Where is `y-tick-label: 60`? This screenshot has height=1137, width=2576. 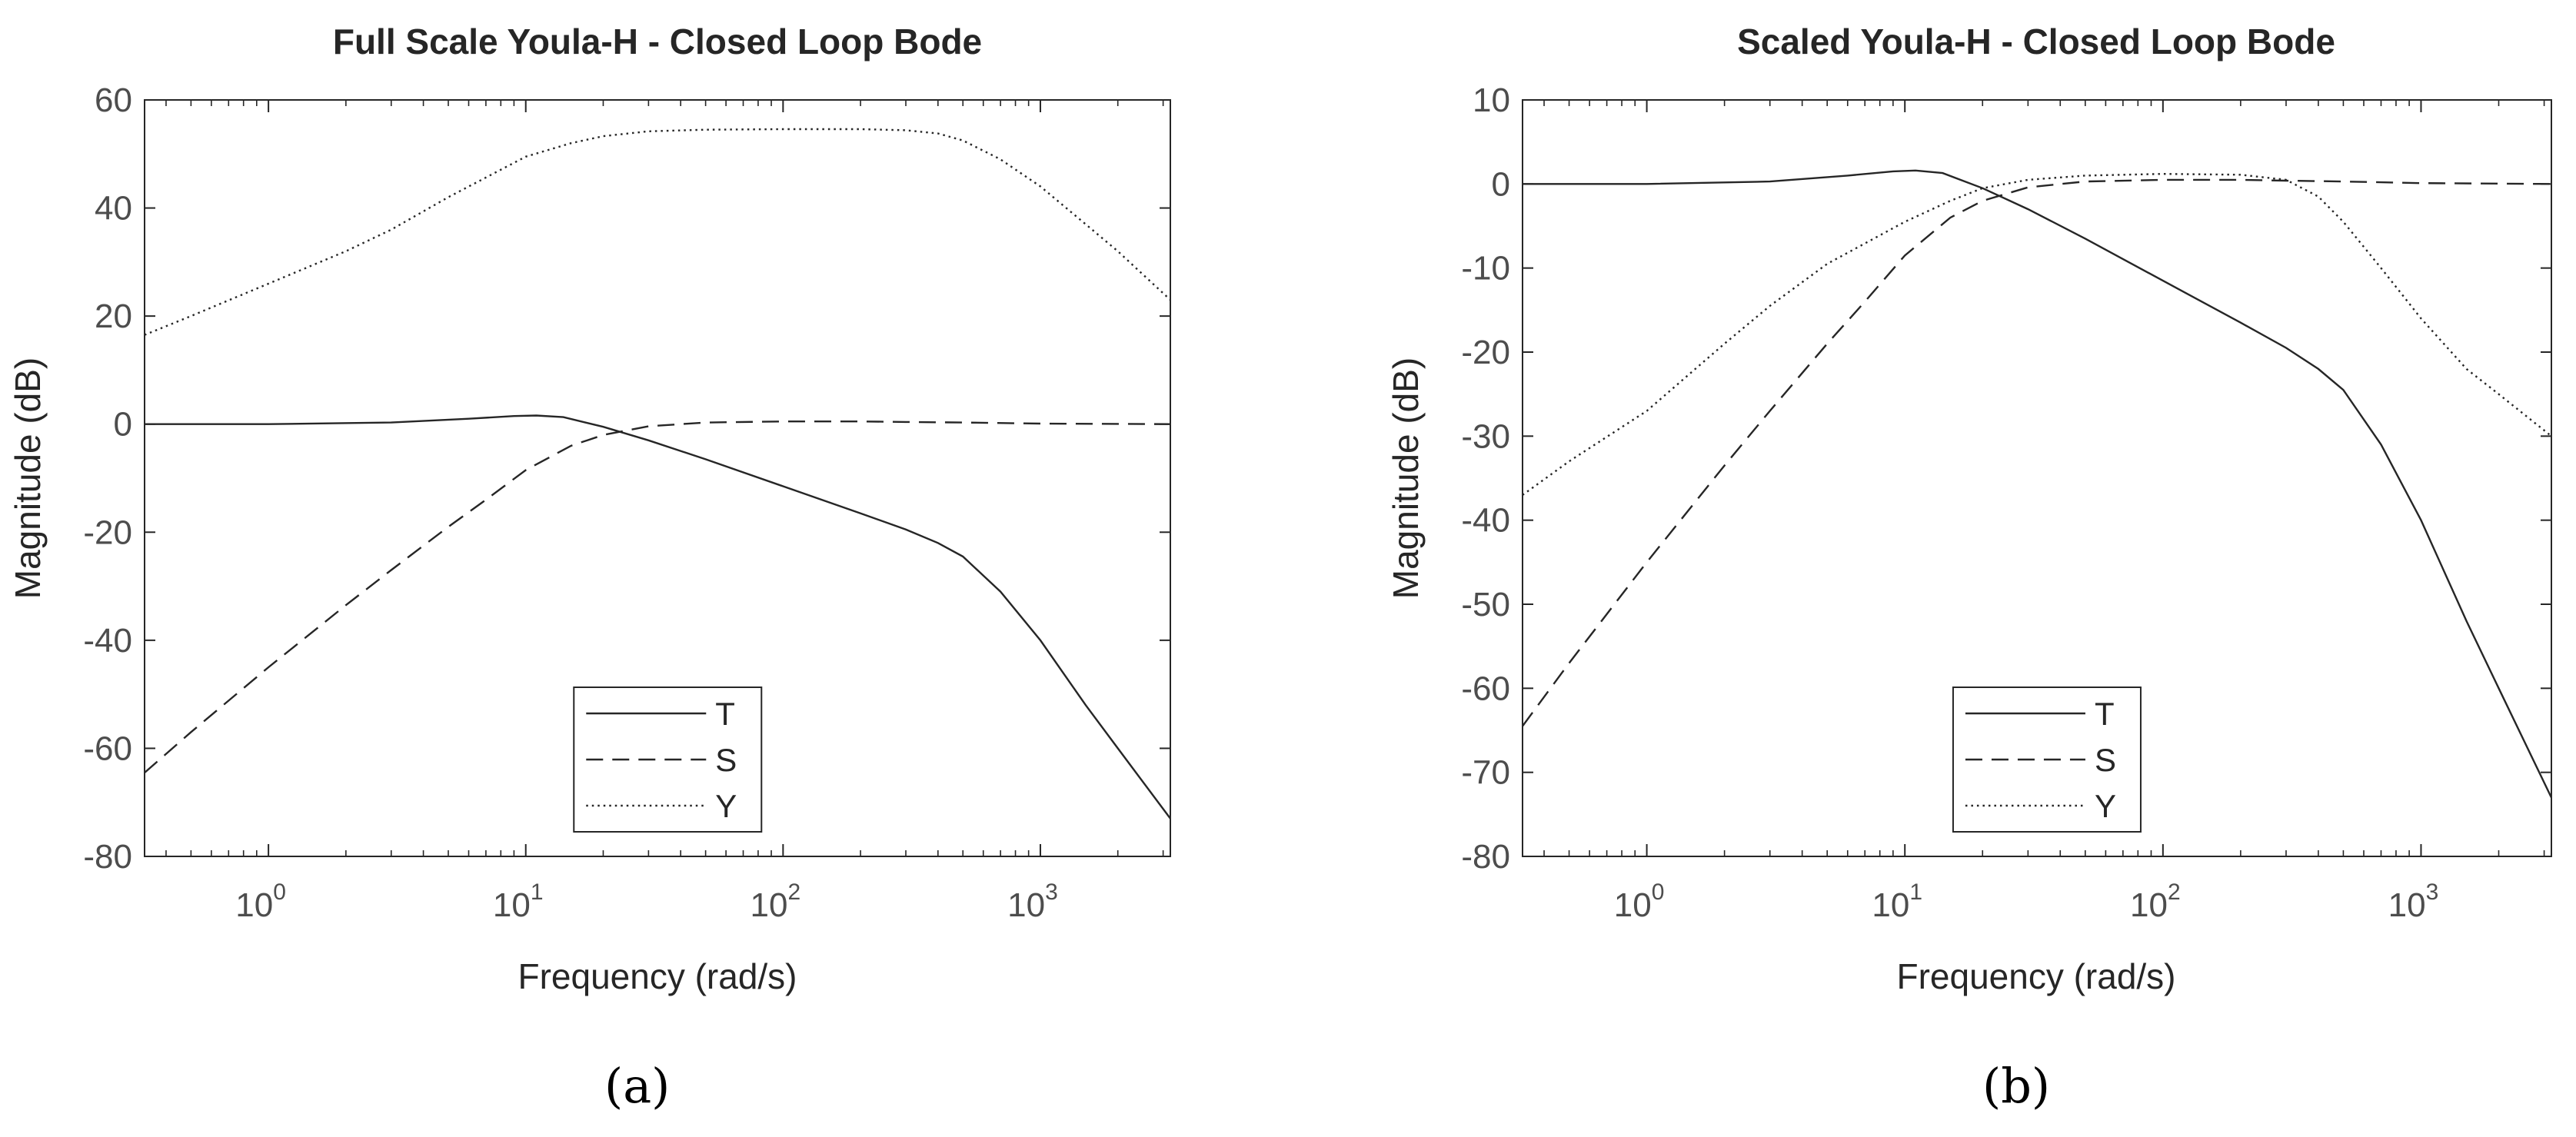
y-tick-label: 60 is located at coordinates (114, 100).